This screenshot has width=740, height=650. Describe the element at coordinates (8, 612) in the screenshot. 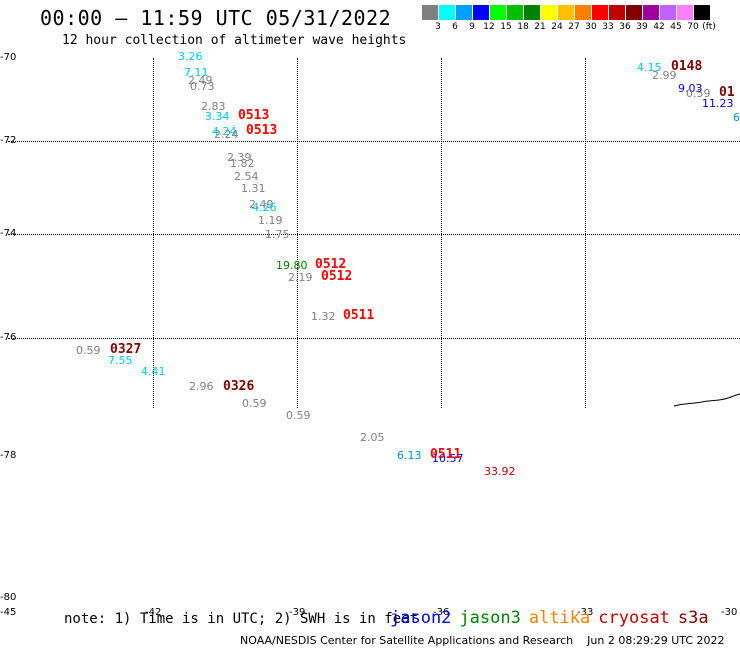

I see `lon-label: -45` at that location.